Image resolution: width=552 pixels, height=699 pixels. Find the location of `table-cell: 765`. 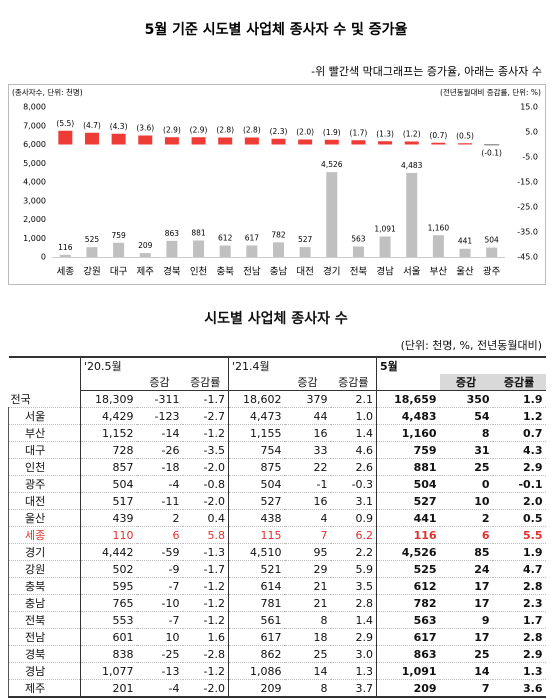

table-cell: 765 is located at coordinates (108, 603).